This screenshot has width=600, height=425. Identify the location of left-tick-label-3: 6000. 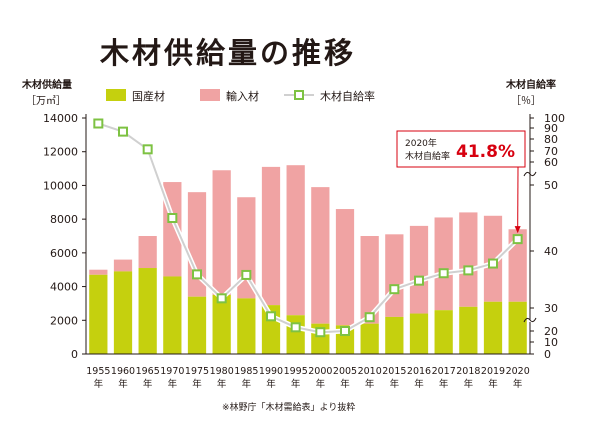
(64, 253).